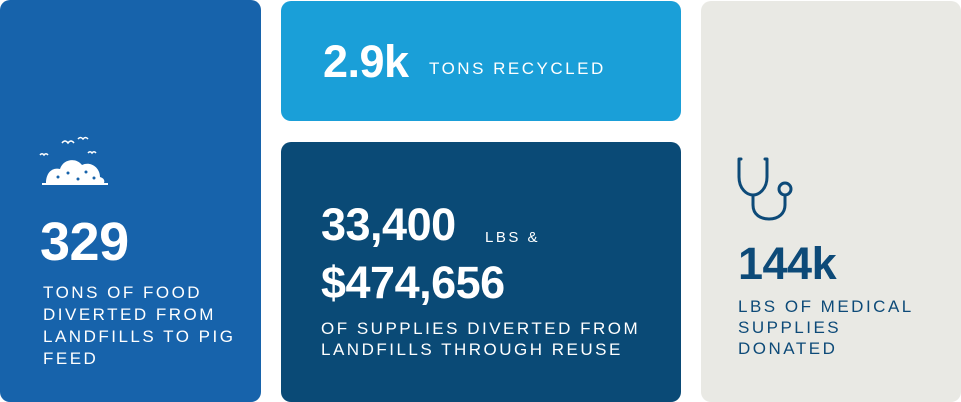 The height and width of the screenshot is (402, 961). What do you see at coordinates (366, 61) in the screenshot?
I see `recycled-value: 2.9k` at bounding box center [366, 61].